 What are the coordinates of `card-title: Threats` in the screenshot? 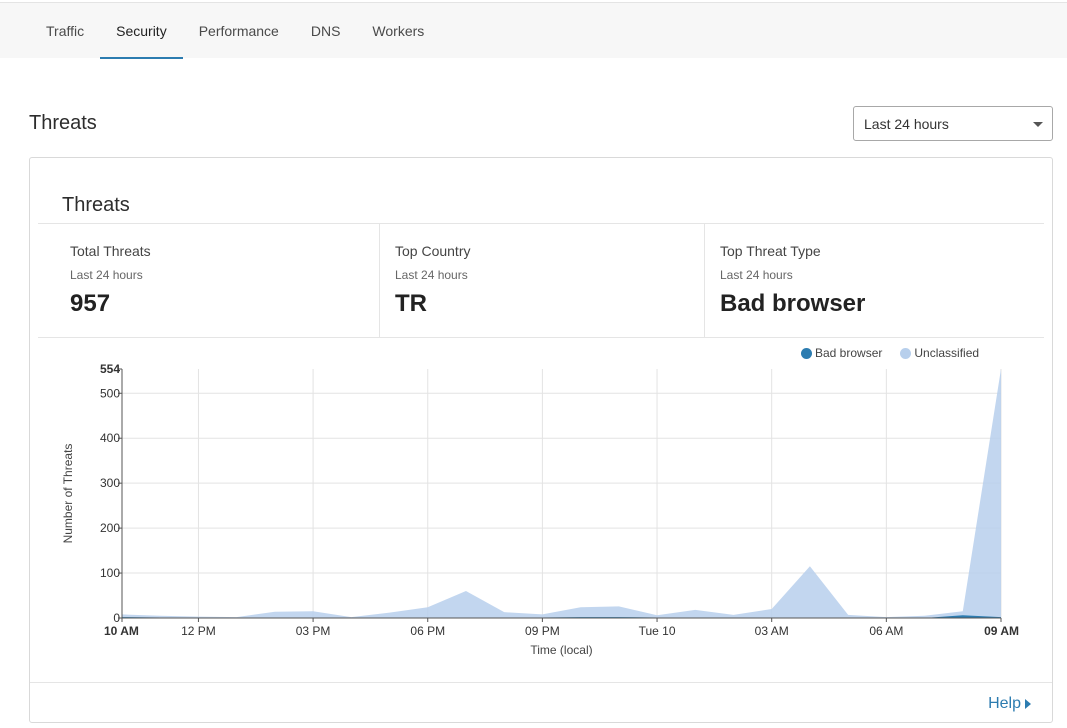 It's located at (96, 205).